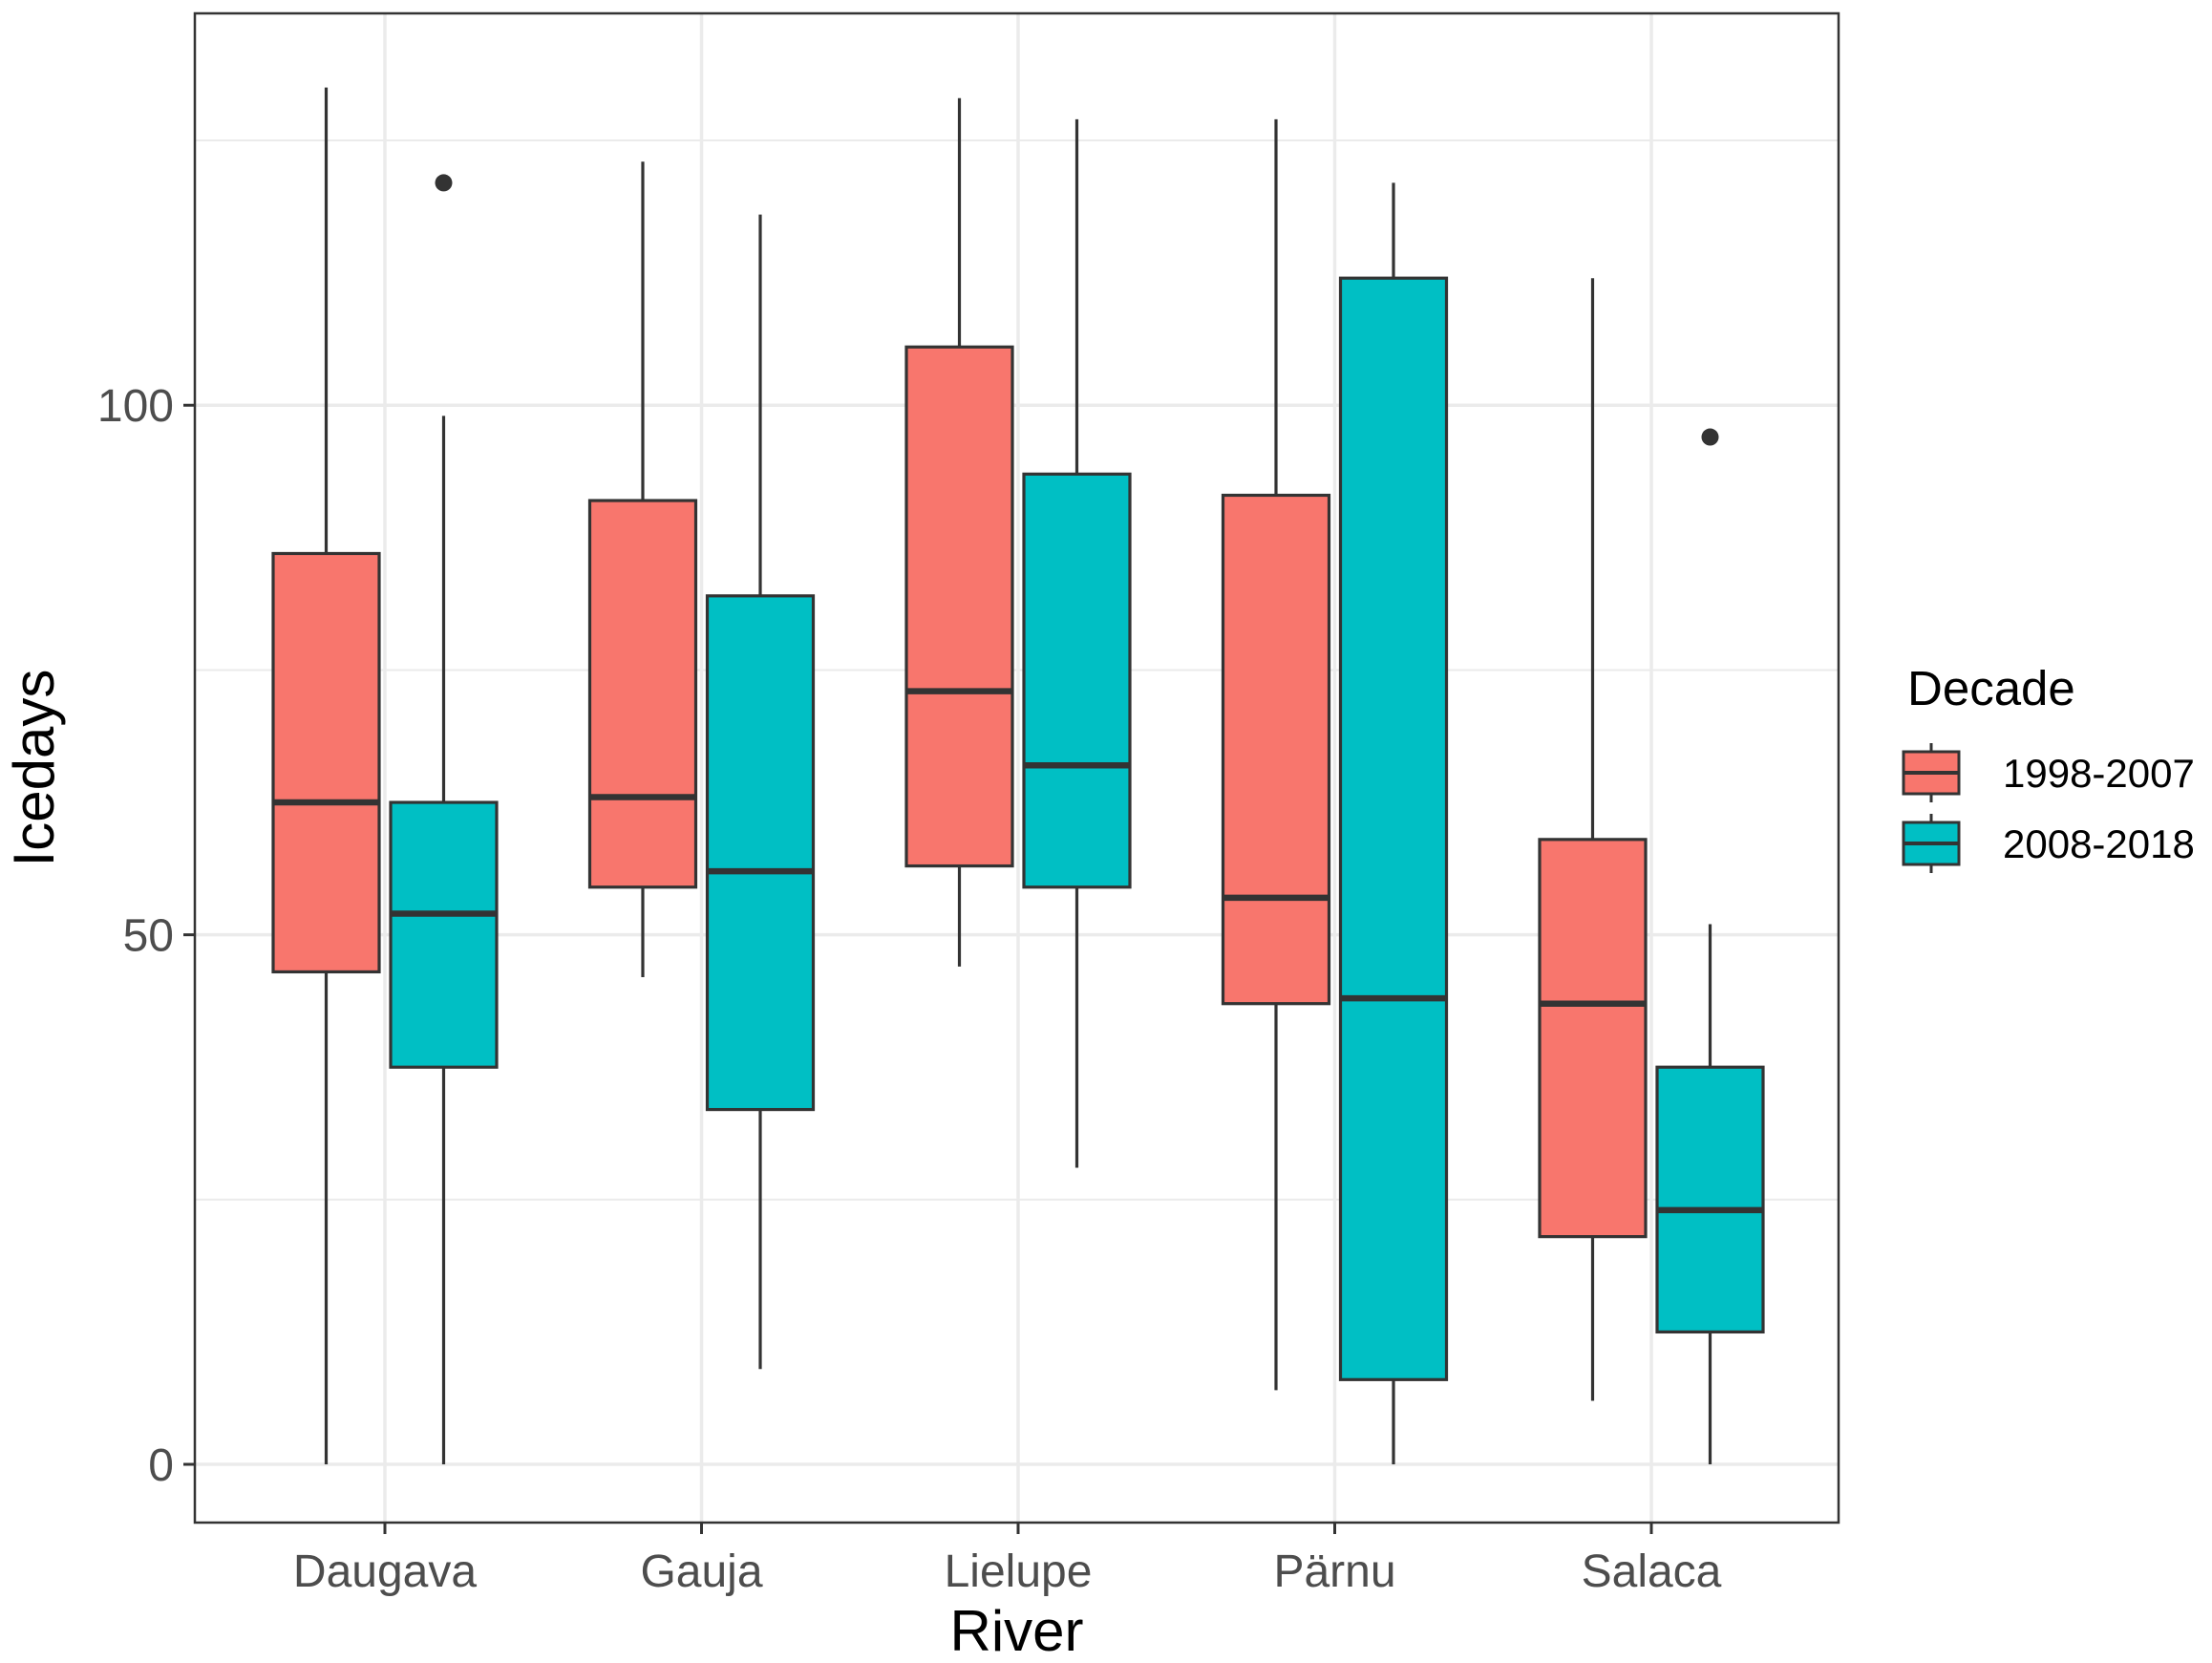  What do you see at coordinates (1019, 1571) in the screenshot?
I see `x-tick-label: Lielupe` at bounding box center [1019, 1571].